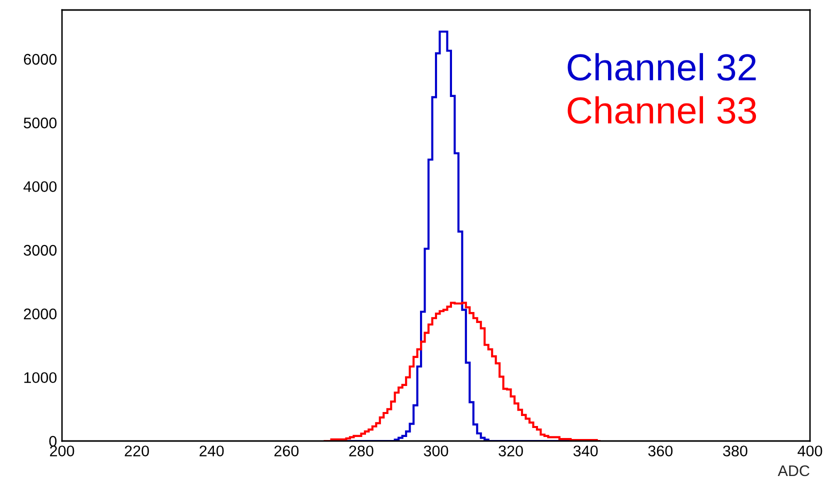  Describe the element at coordinates (585, 451) in the screenshot. I see `x-tick-label: 340` at that location.